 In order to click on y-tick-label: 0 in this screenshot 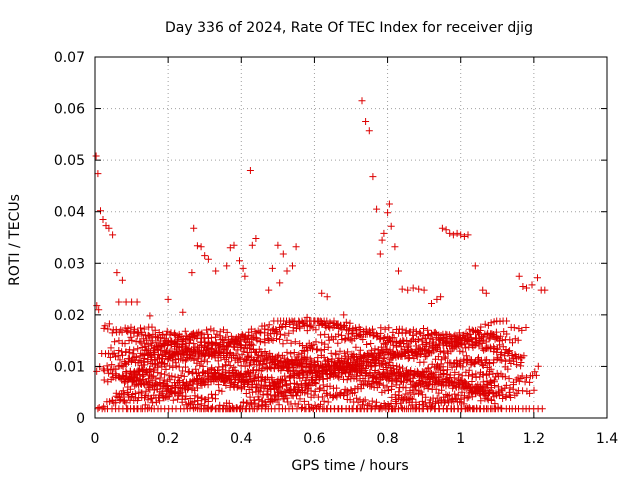, I will do `click(80, 419)`.